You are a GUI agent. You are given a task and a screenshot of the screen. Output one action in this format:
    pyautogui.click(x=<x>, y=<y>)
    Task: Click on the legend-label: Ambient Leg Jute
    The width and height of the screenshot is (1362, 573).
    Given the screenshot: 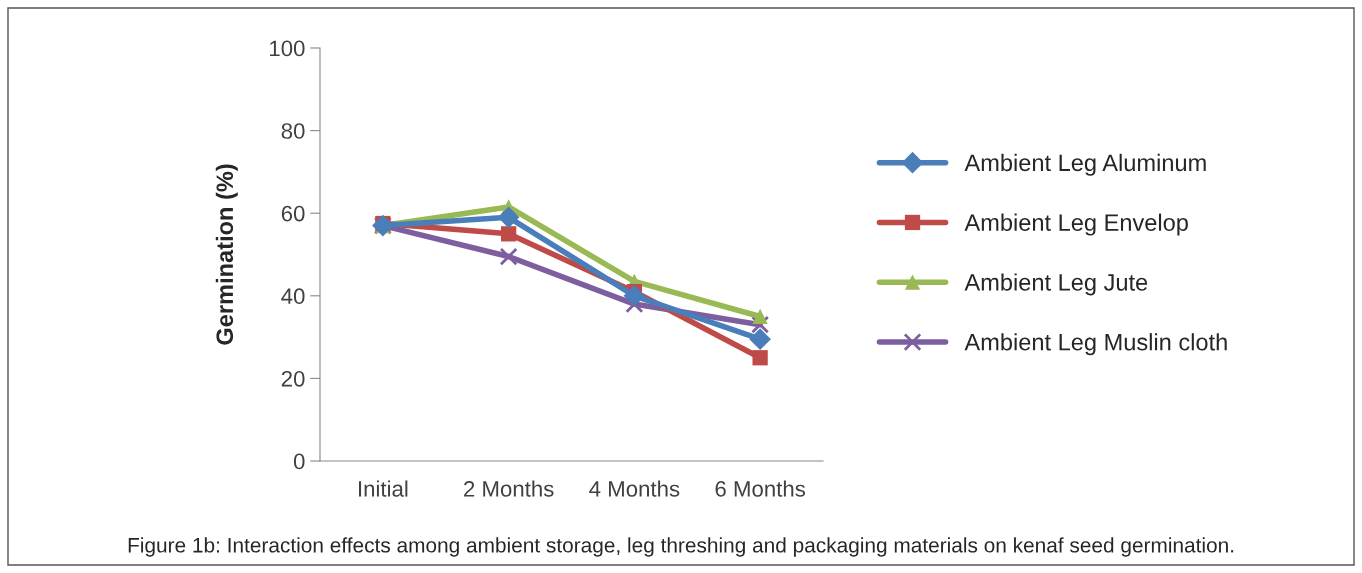 What is the action you would take?
    pyautogui.click(x=1056, y=284)
    